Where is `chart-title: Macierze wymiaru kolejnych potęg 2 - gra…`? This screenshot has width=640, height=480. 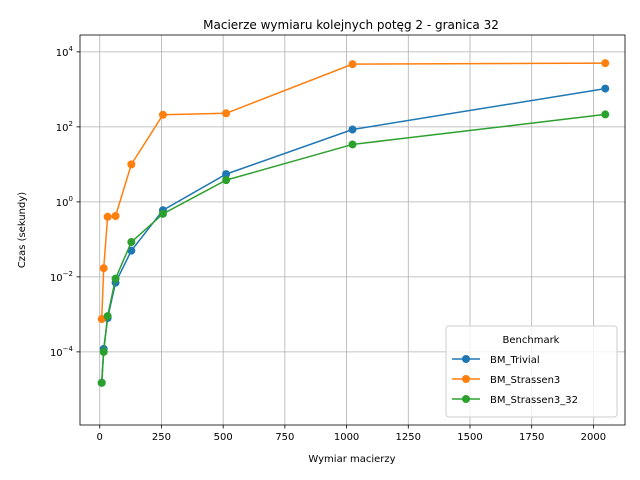
chart-title: Macierze wymiaru kolejnych potęg 2 - gra… is located at coordinates (351, 25).